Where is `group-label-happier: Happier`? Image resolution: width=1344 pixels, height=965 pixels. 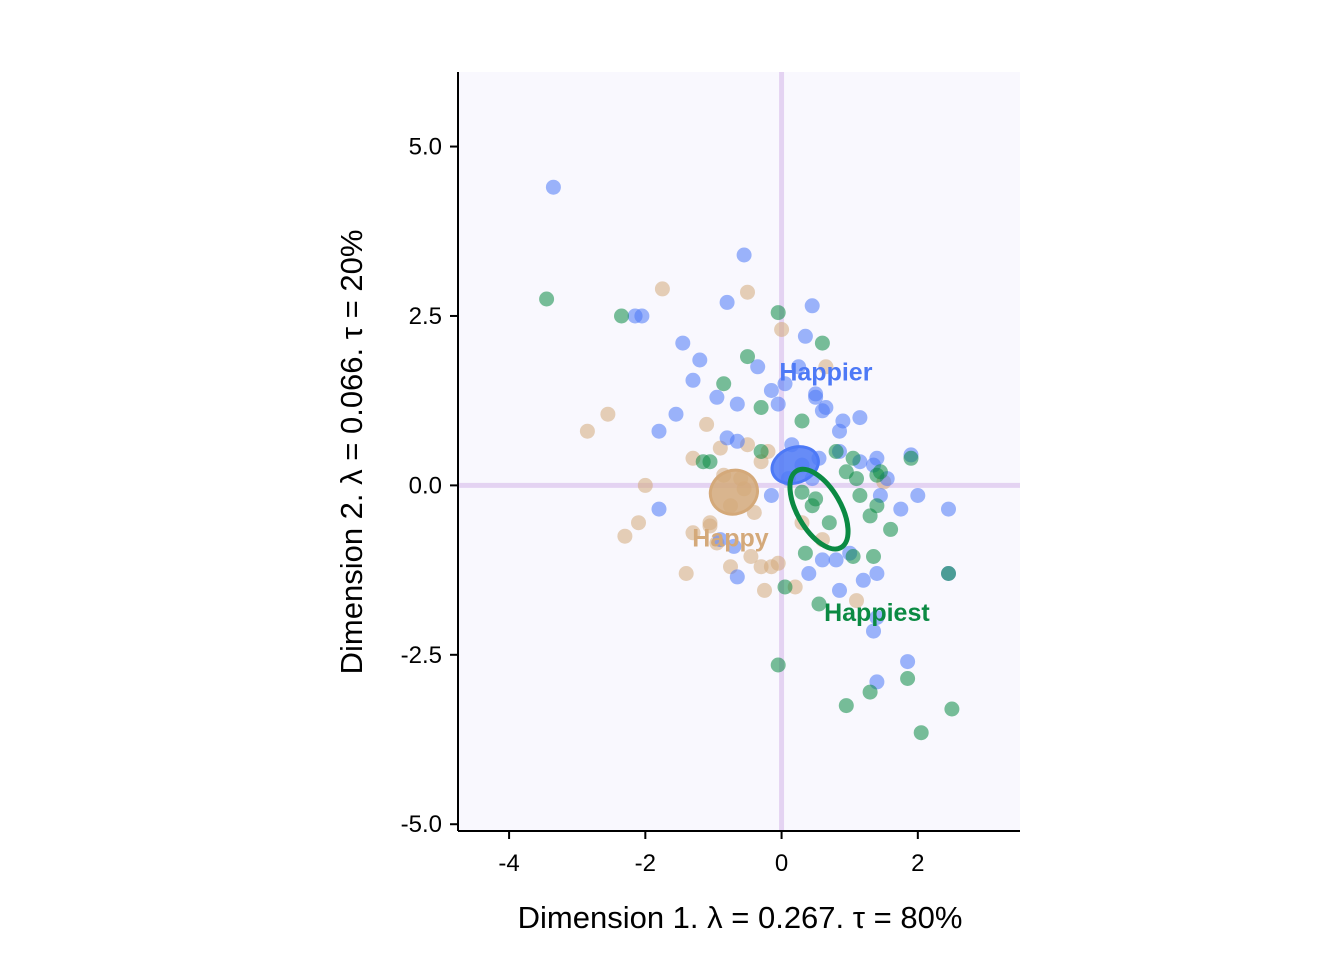
group-label-happier: Happier is located at coordinates (825, 372).